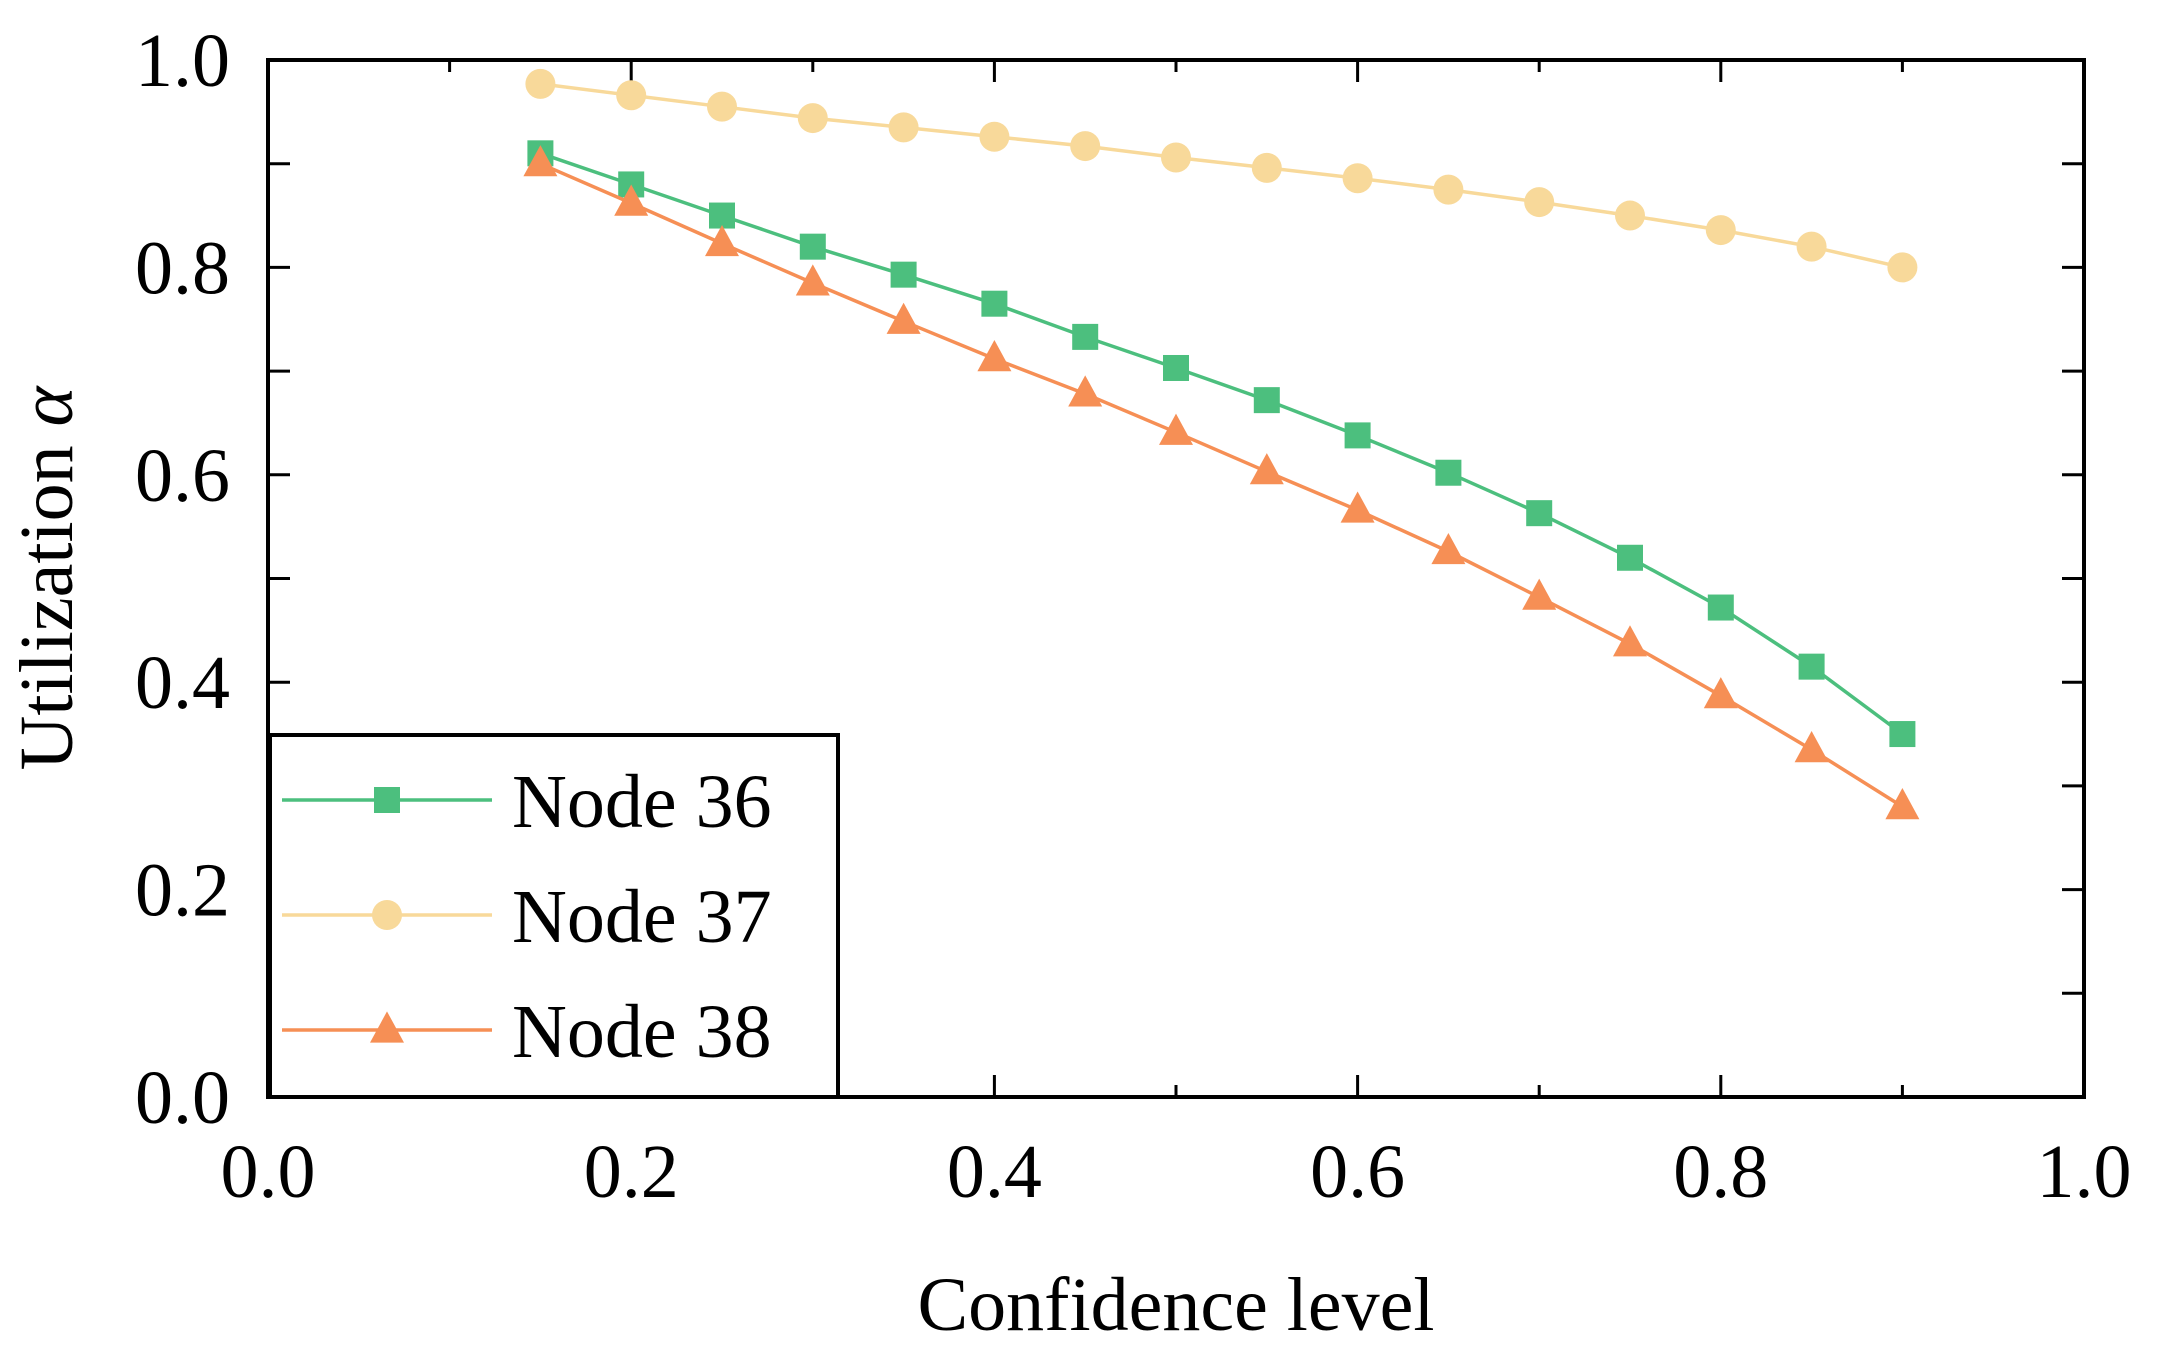 The width and height of the screenshot is (2157, 1360). What do you see at coordinates (268, 1172) in the screenshot?
I see `x-tick-label: 0.0` at bounding box center [268, 1172].